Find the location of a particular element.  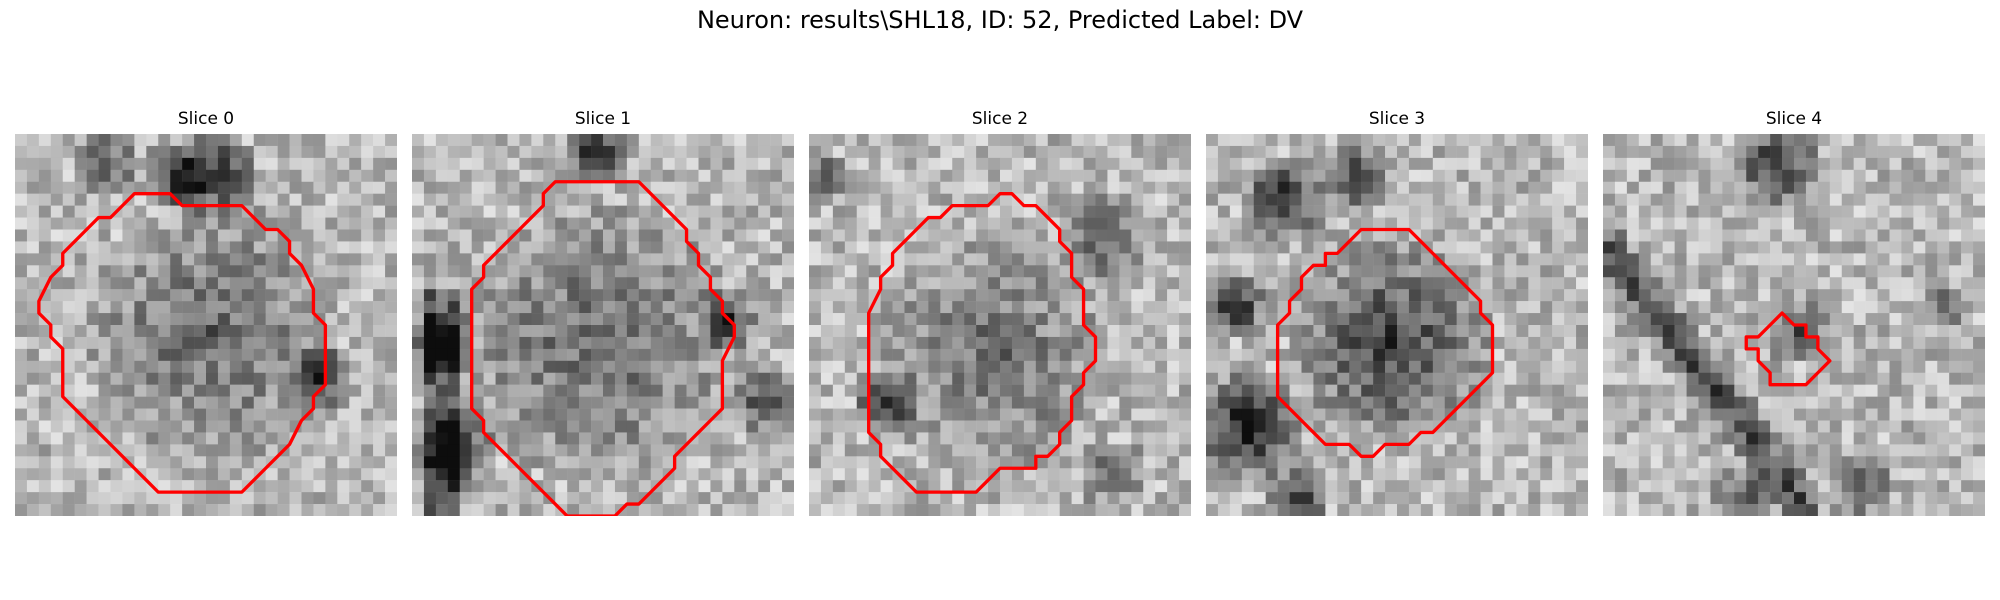

slice-title: Slice 4 is located at coordinates (1794, 119).